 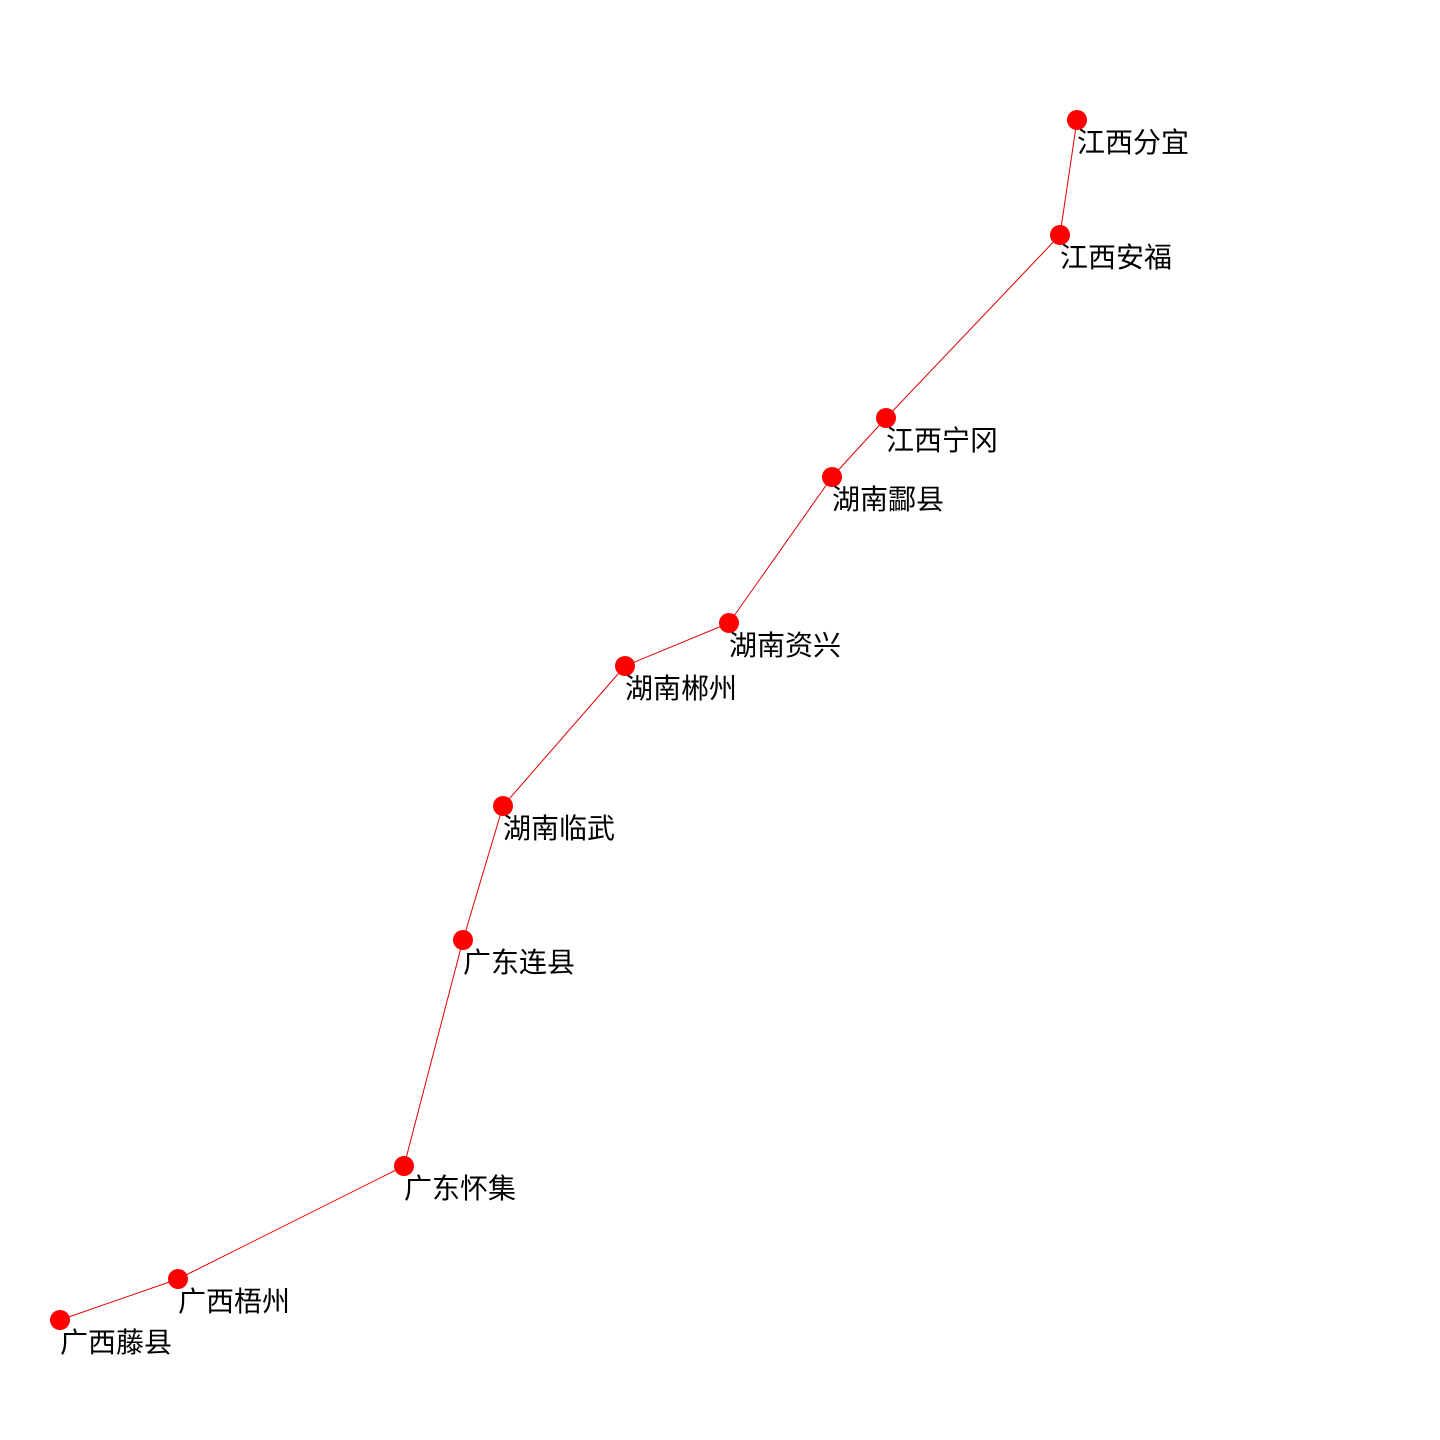 I want to click on station-label: 江西宁冈, so click(x=942, y=440).